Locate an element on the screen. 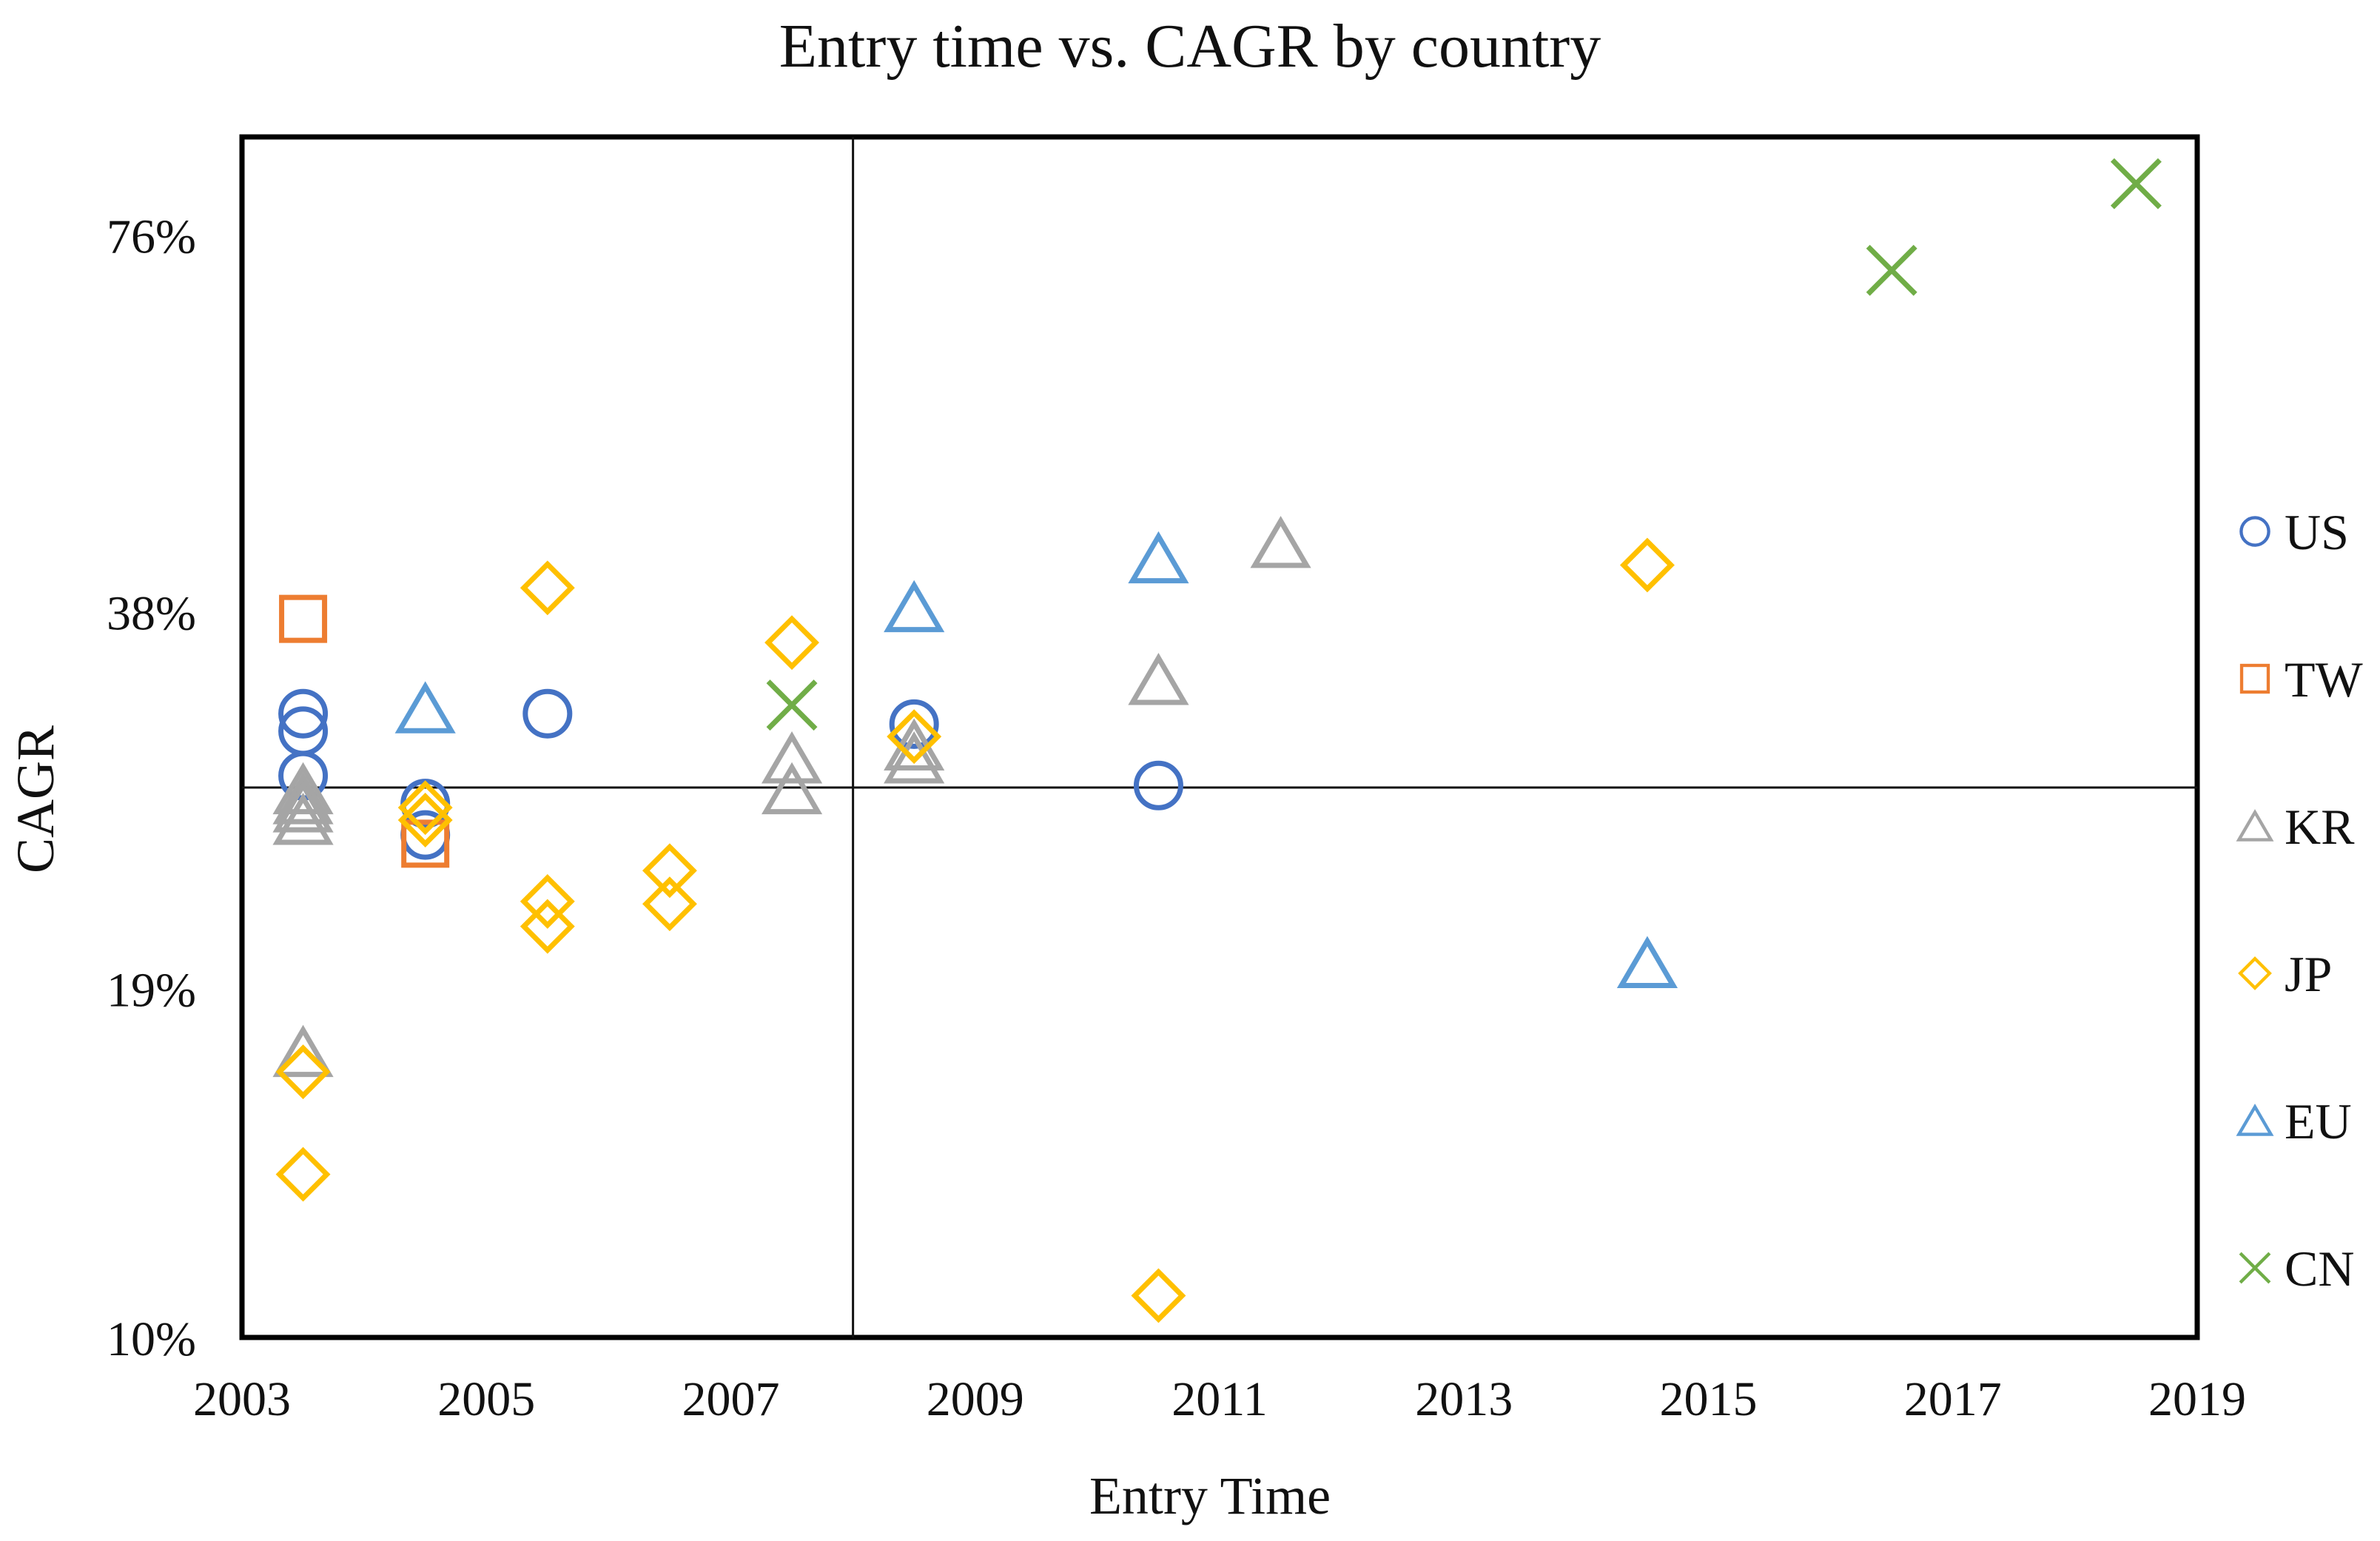  x-axis-ticks: 2003 2005 2007 2009 2011 2013 2015 2017 2019 is located at coordinates (1220, 1399).